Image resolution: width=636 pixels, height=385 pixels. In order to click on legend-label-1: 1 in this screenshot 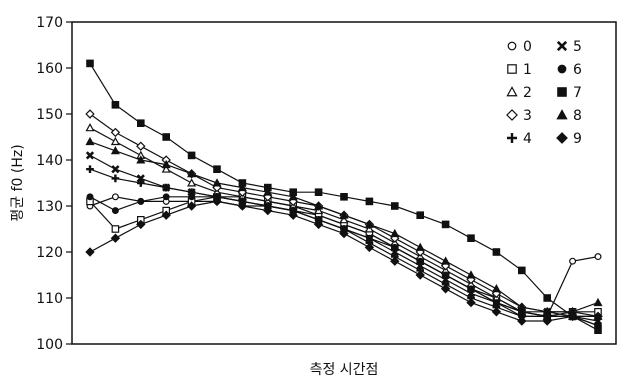, I will do `click(527, 70)`.